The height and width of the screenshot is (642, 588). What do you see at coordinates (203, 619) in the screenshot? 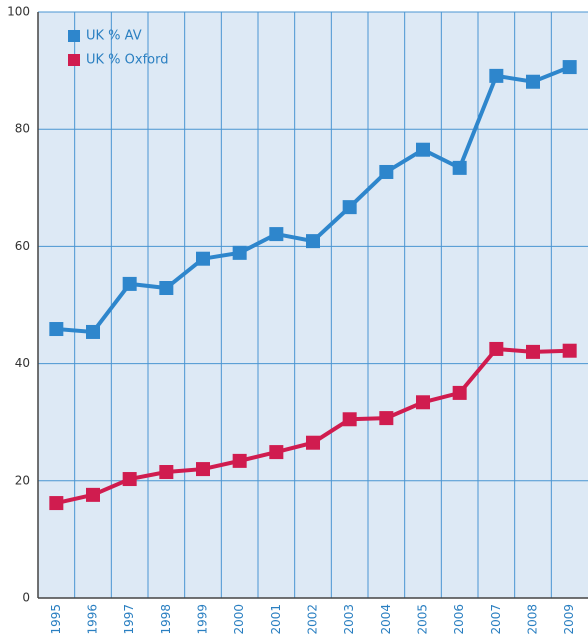
I see `x-tick-label: 1999` at bounding box center [203, 619].